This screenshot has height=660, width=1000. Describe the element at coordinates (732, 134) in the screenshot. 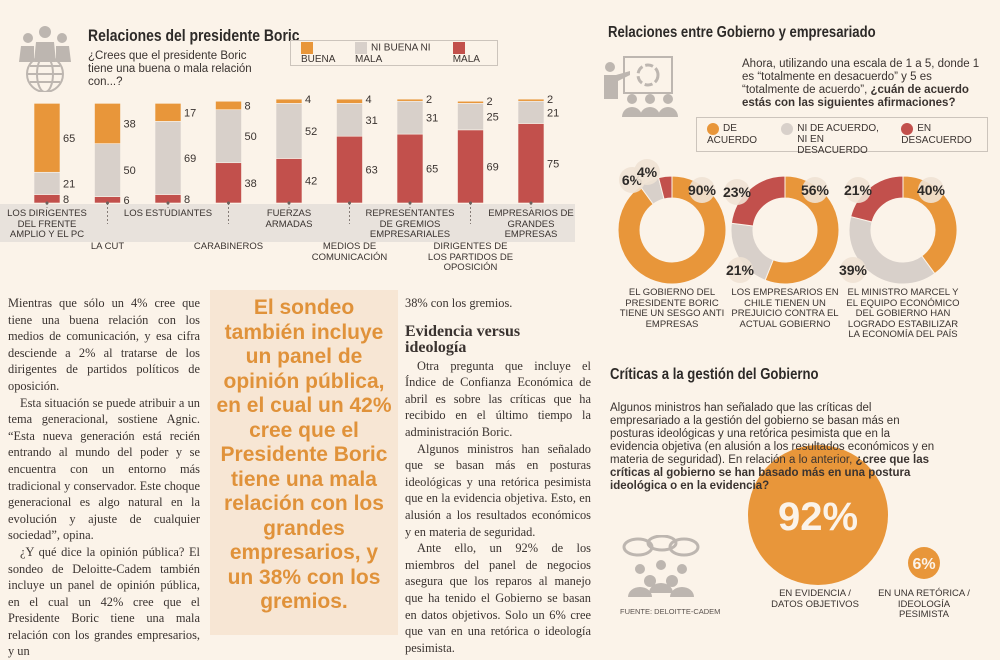

I see `legend-de-acuerdo: DE ACUERDO` at that location.